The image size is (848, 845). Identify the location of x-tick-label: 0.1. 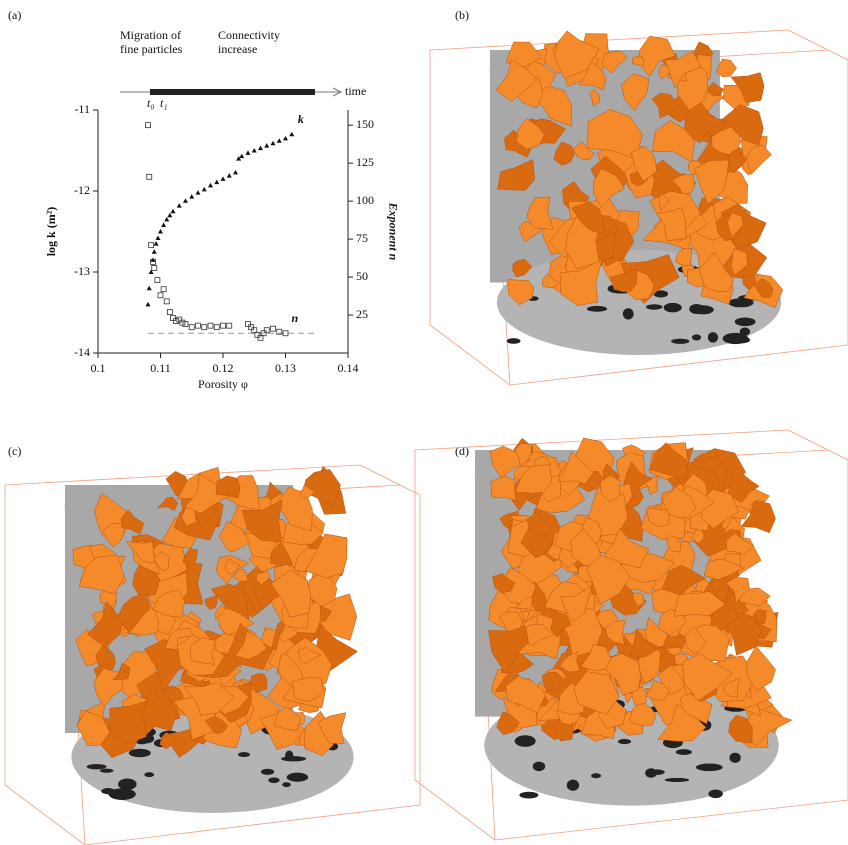
(98, 368).